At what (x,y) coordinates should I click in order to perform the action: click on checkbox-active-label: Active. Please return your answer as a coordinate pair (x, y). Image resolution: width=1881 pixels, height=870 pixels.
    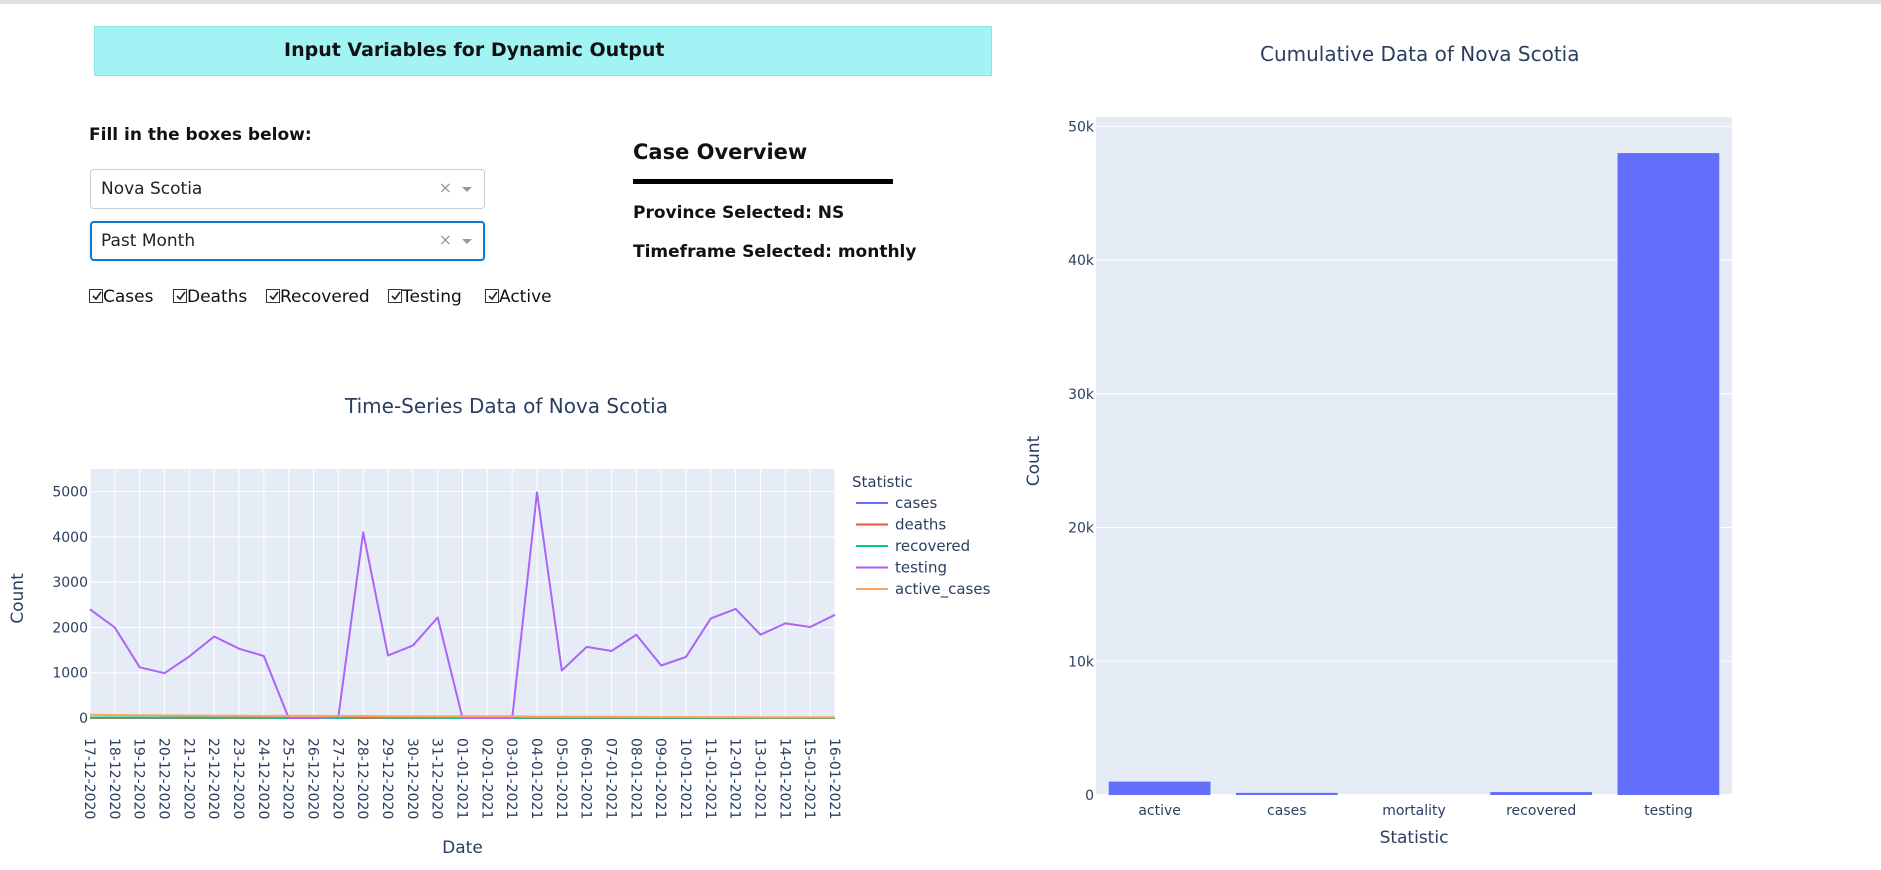
    Looking at the image, I should click on (525, 297).